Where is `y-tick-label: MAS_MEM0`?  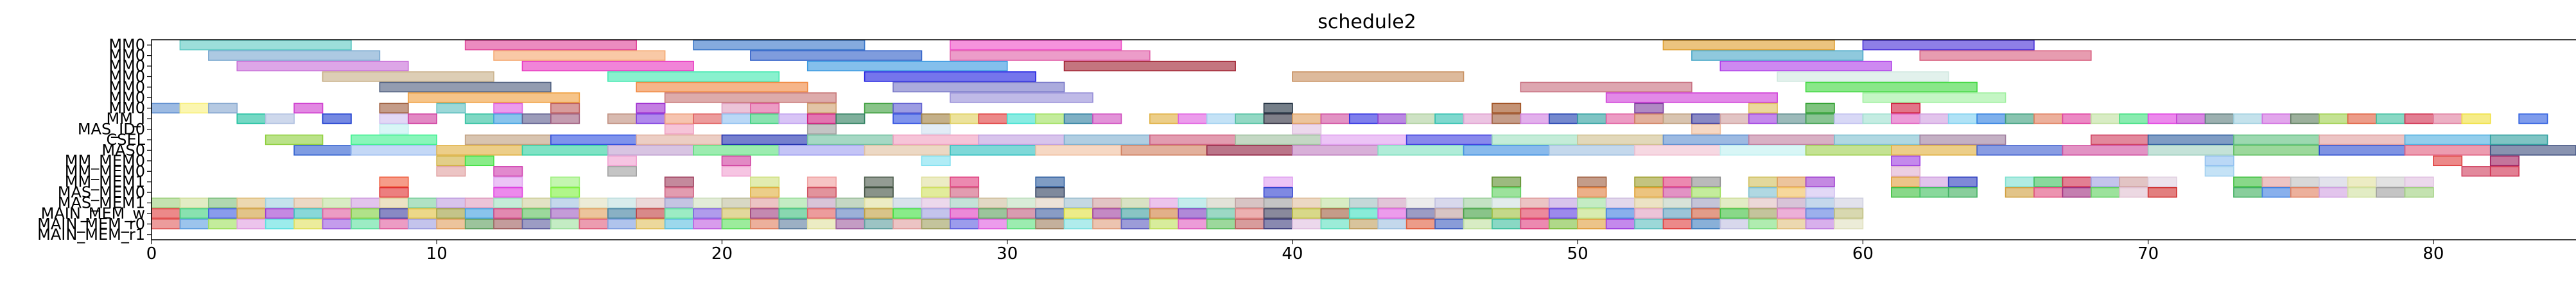 y-tick-label: MAS_MEM0 is located at coordinates (101, 192).